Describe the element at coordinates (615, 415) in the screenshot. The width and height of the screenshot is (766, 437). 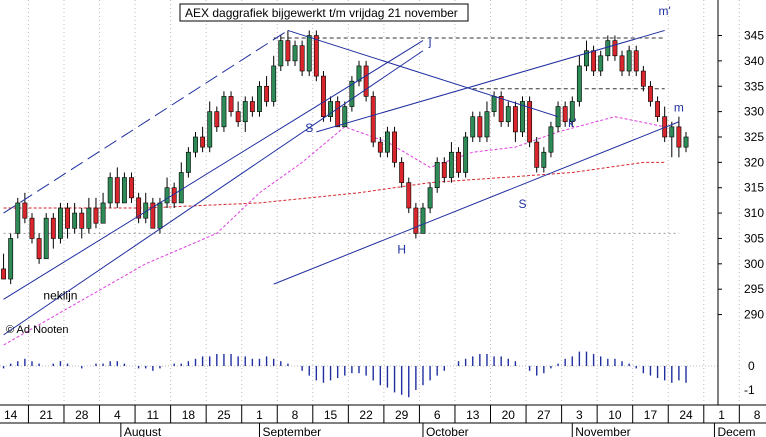
I see `date-tick-label: 10` at that location.